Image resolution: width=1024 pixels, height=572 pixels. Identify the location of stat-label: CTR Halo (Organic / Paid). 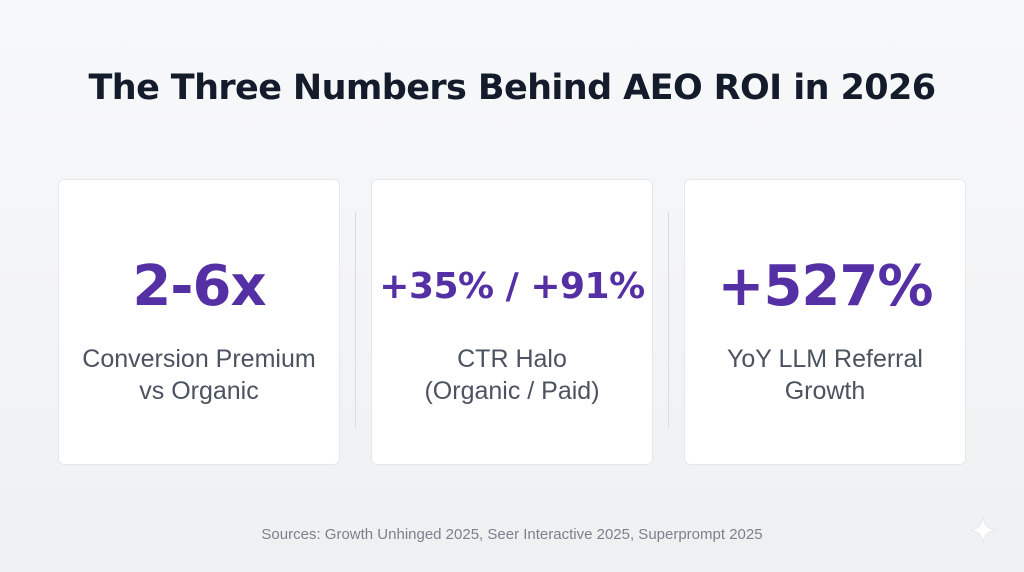
(512, 375).